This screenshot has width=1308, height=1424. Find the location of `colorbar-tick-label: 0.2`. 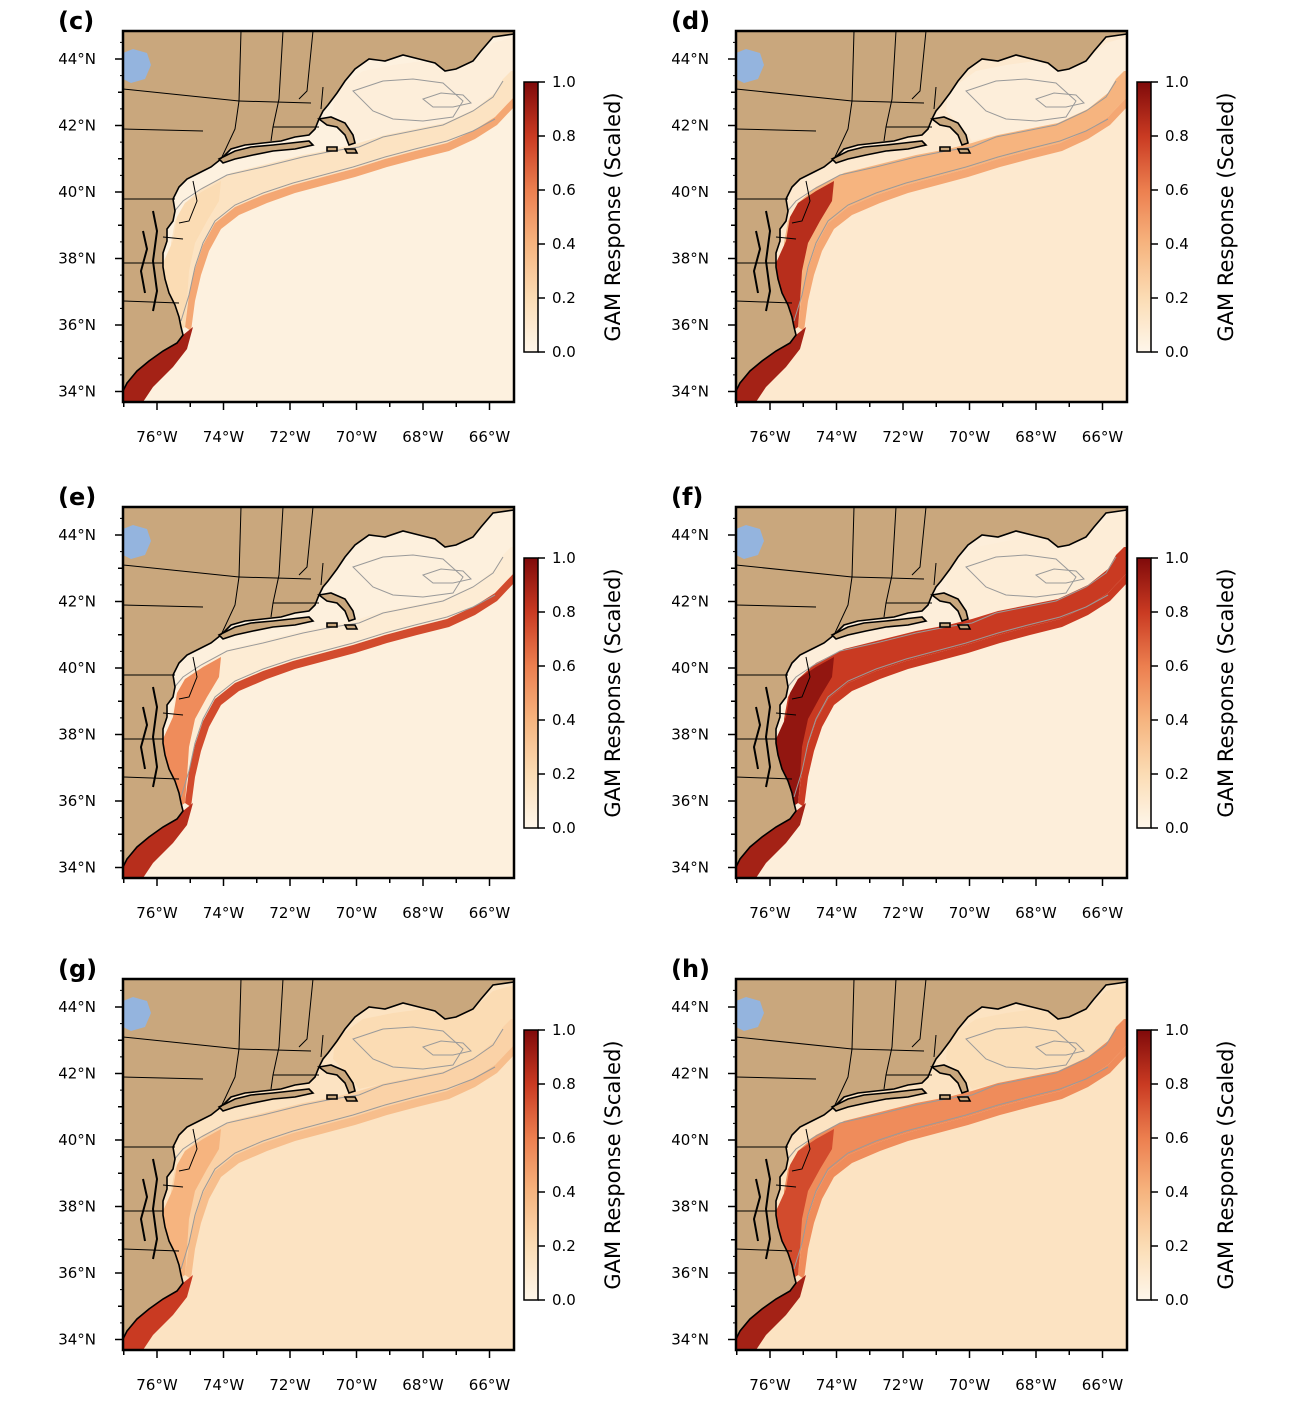

colorbar-tick-label: 0.2 is located at coordinates (564, 1246).